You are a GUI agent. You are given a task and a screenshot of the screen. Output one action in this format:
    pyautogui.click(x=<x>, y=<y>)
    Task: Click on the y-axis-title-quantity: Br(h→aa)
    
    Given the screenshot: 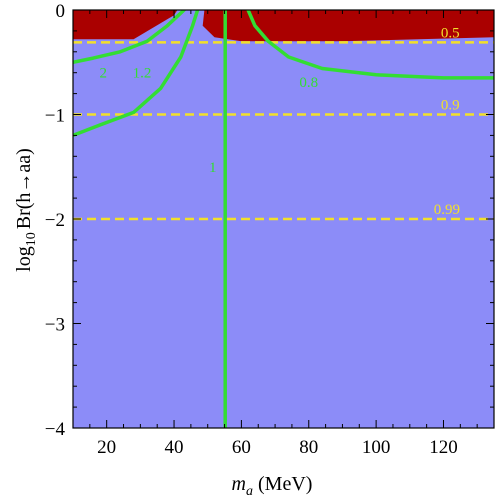 What is the action you would take?
    pyautogui.click(x=24, y=188)
    